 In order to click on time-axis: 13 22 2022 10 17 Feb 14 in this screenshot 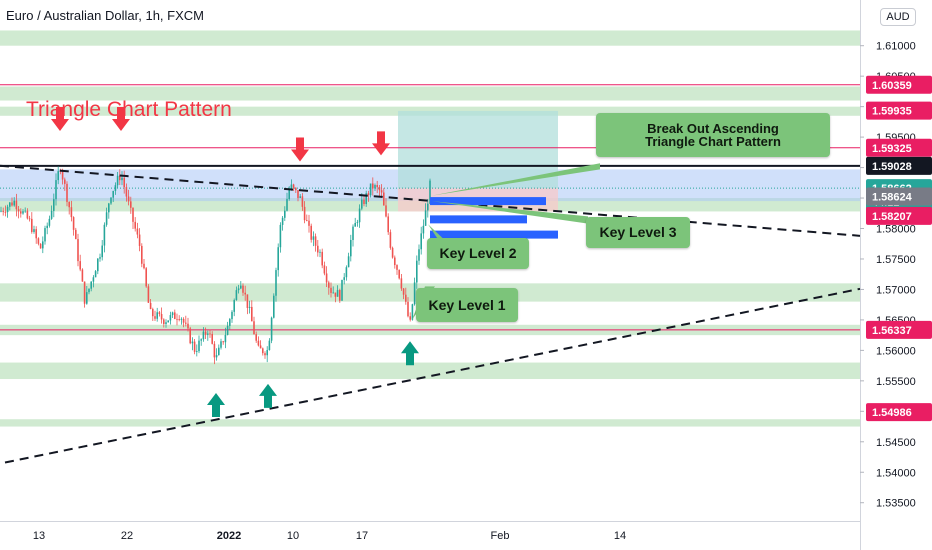, I will do `click(430, 535)`.